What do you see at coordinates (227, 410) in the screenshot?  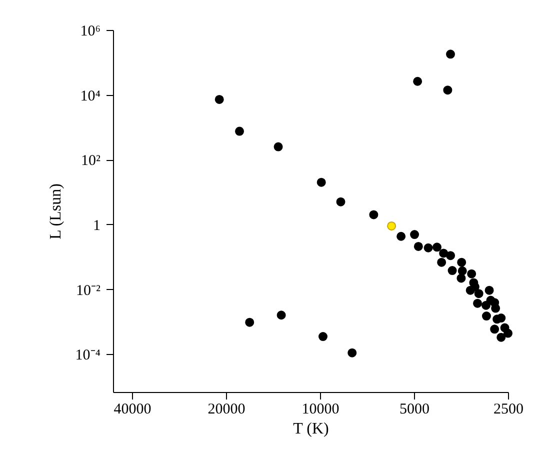 I see `x-tick-label: 20000` at bounding box center [227, 410].